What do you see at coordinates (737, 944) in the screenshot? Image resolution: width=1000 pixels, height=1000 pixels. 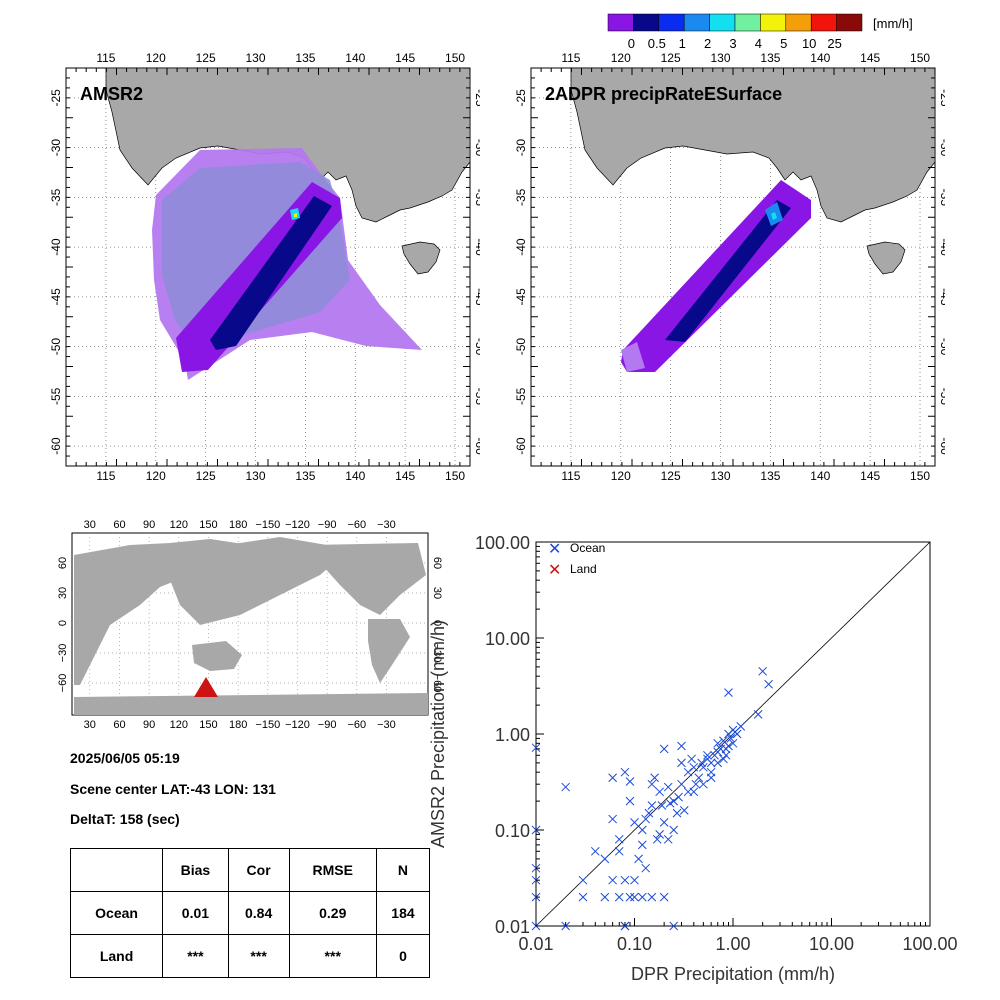 I see `x-tick-labels: 0.01 0.10 1.00 10.00 100.00` at bounding box center [737, 944].